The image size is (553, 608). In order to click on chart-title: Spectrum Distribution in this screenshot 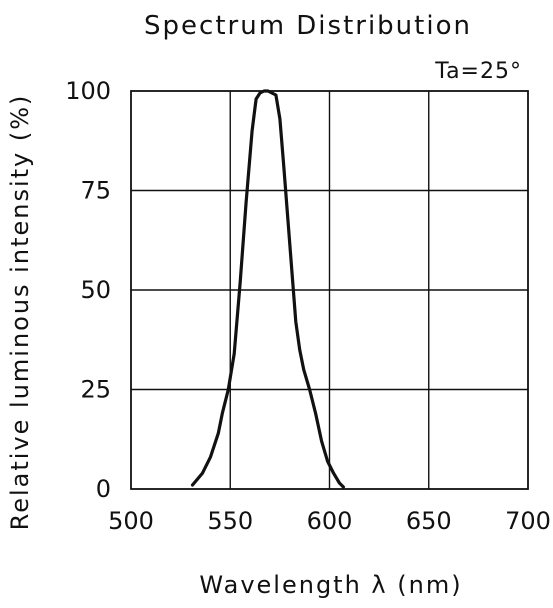, I will do `click(308, 26)`.